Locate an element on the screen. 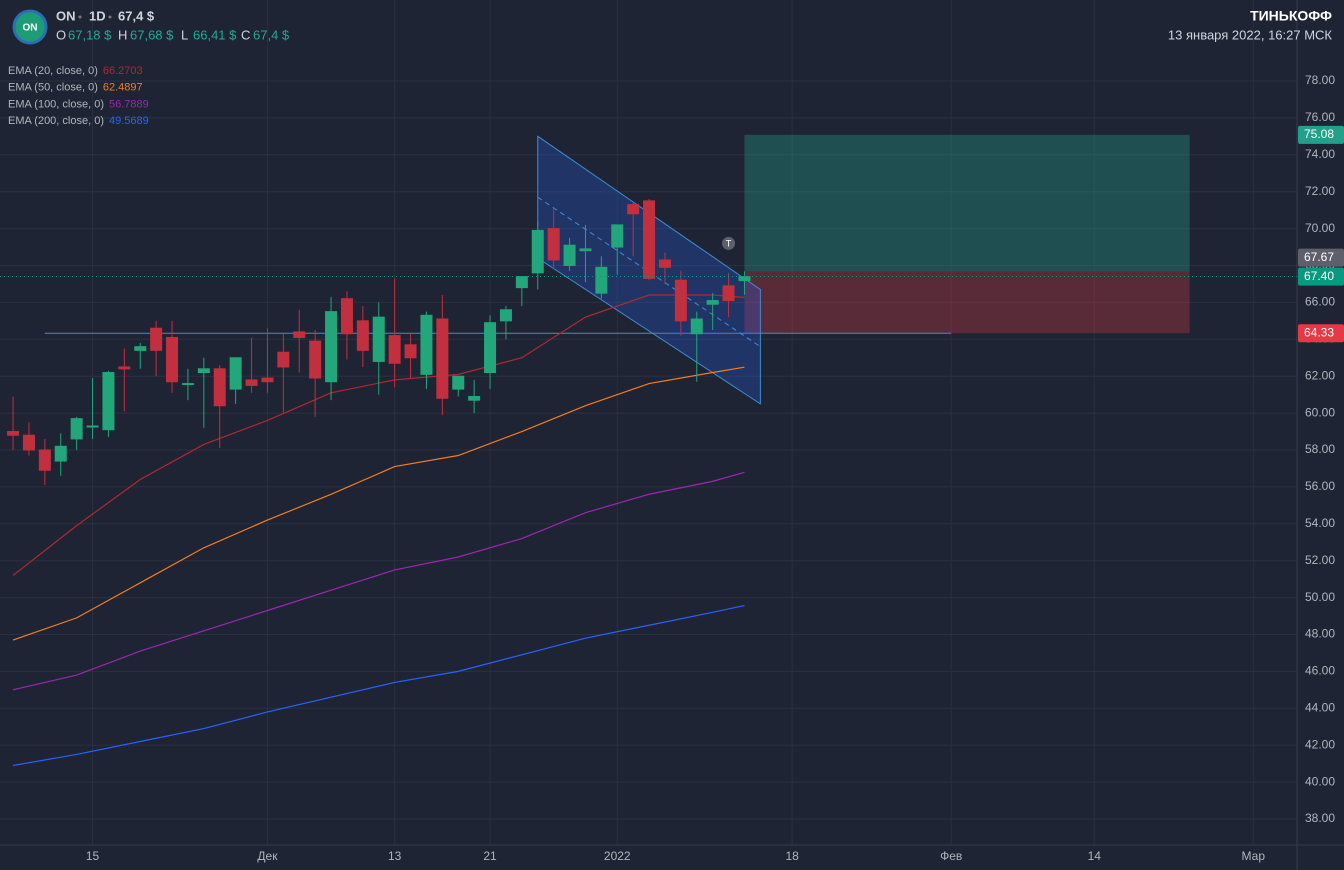 Image resolution: width=1344 pixels, height=870 pixels. x-tick-label: Дек is located at coordinates (267, 856).